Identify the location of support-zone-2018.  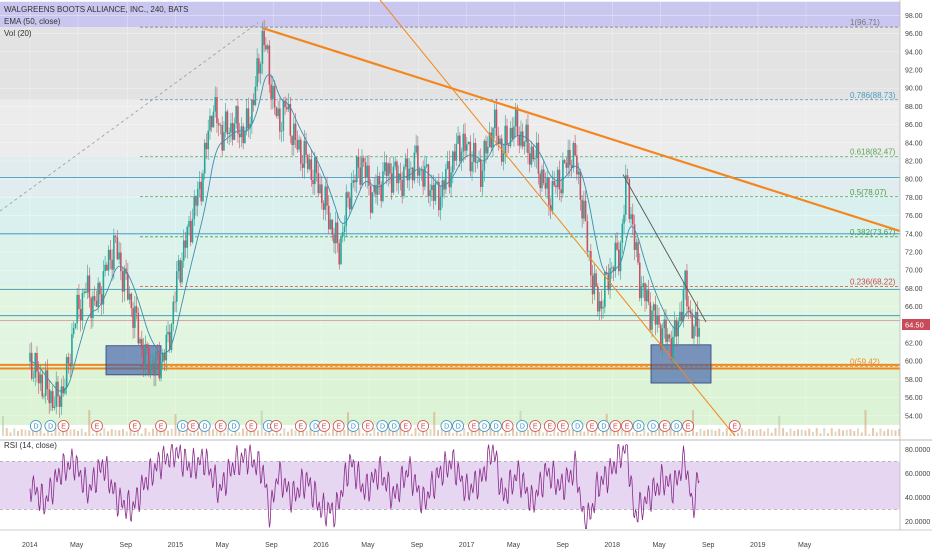
(681, 364).